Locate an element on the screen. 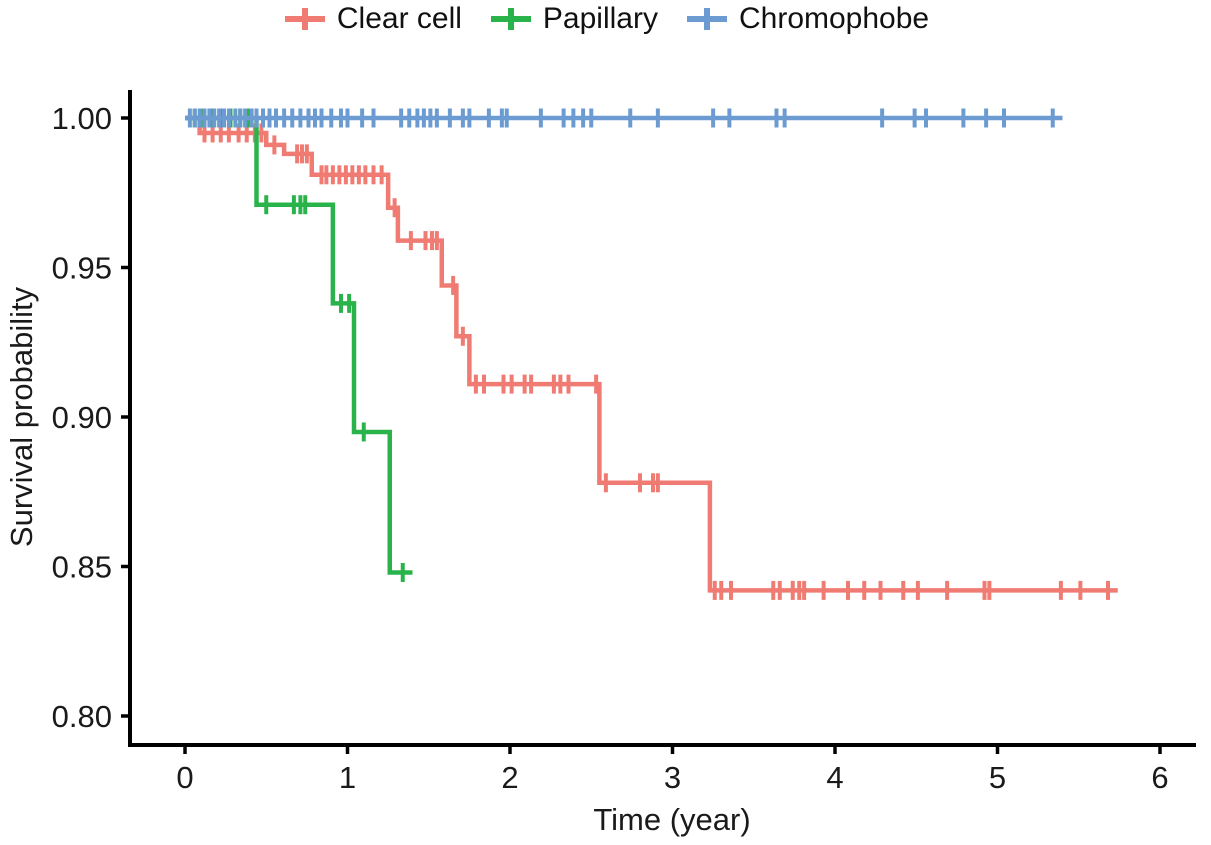  legend-label-chromophobe: Chromophobe is located at coordinates (834, 18).